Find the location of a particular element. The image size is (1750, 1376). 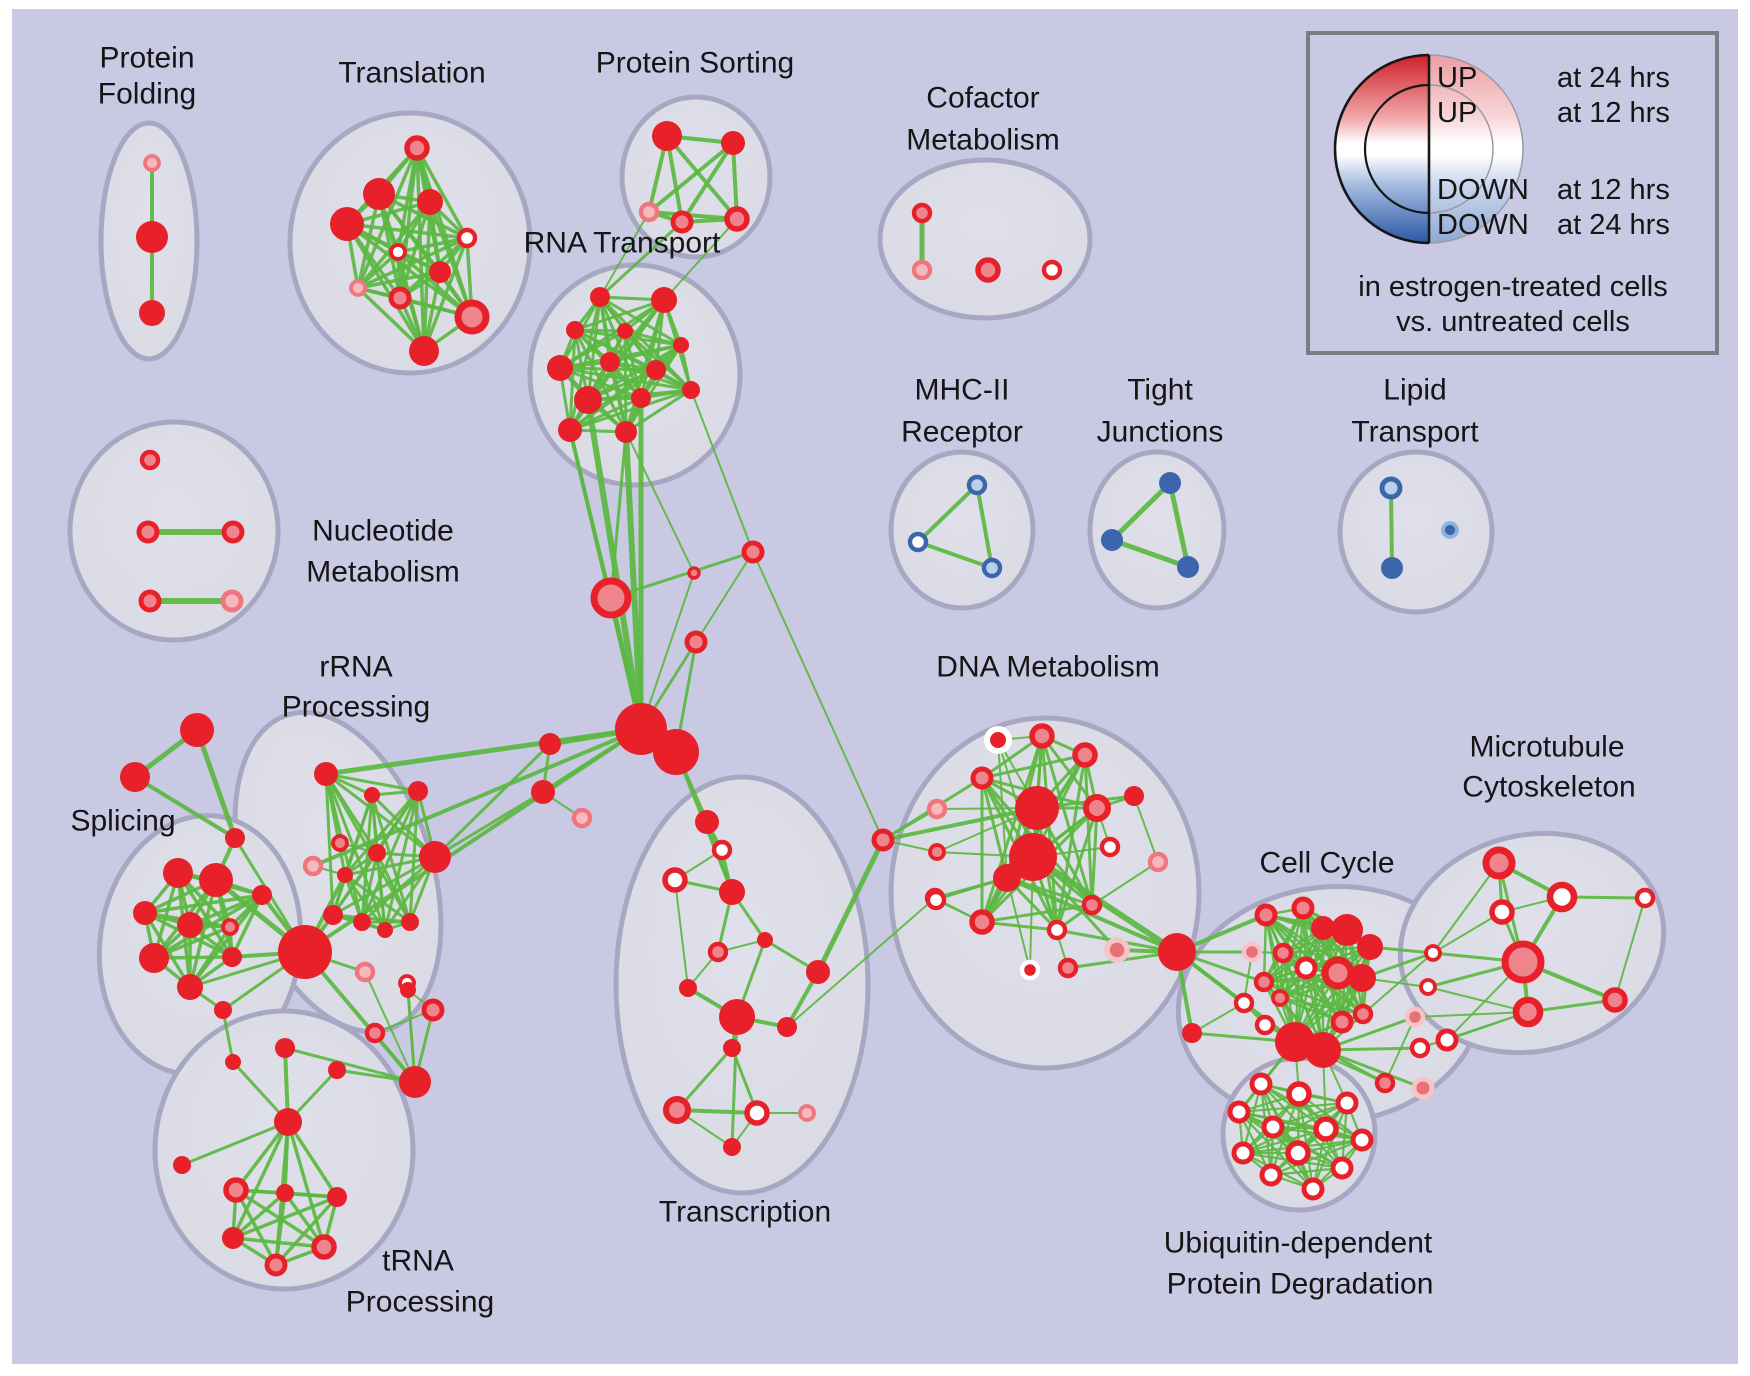

gene-node-cc15 is located at coordinates (1280, 998).